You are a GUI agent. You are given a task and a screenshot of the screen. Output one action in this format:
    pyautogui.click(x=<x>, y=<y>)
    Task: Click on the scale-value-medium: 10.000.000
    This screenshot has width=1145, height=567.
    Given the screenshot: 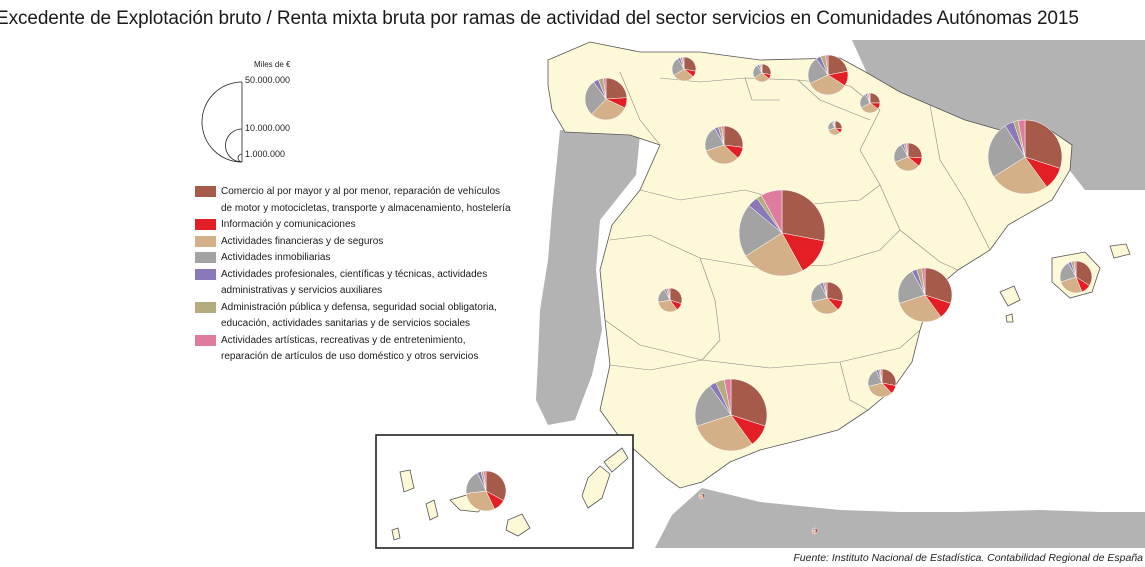 What is the action you would take?
    pyautogui.click(x=268, y=128)
    